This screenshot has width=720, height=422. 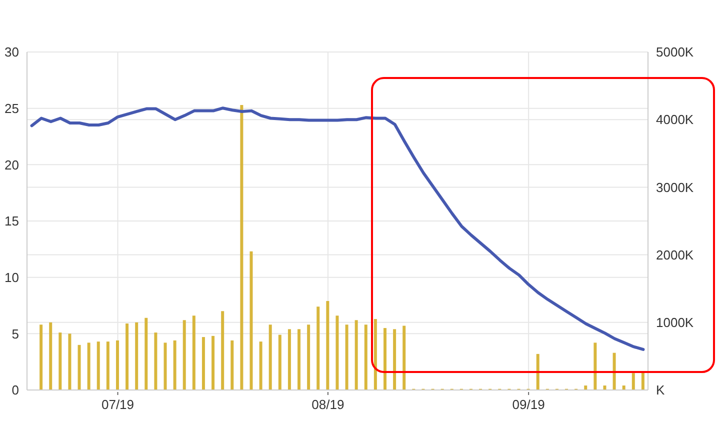 What do you see at coordinates (11, 52) in the screenshot?
I see `y-tick-label: 30` at bounding box center [11, 52].